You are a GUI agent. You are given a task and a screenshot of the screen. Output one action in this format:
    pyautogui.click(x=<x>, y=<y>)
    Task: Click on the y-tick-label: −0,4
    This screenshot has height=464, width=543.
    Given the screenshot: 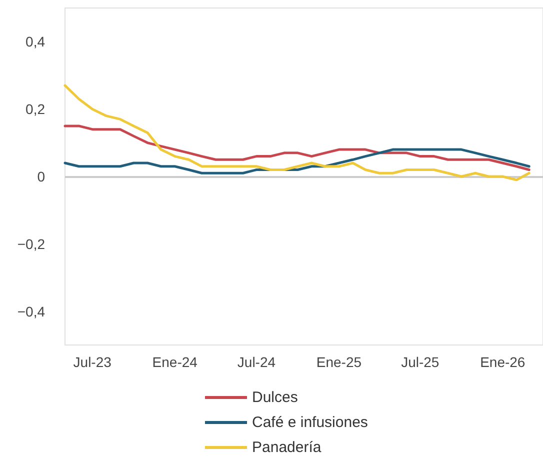 What is the action you would take?
    pyautogui.click(x=31, y=311)
    